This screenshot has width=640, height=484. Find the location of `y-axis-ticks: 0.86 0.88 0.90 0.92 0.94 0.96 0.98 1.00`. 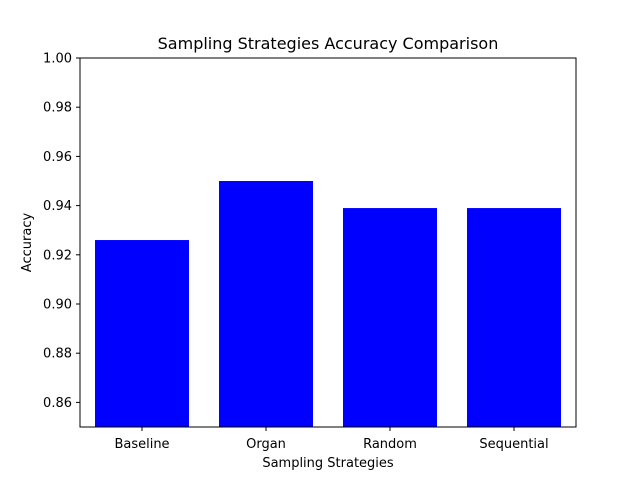

y-axis-ticks: 0.86 0.88 0.90 0.92 0.94 0.96 0.98 1.00 is located at coordinates (61, 231).